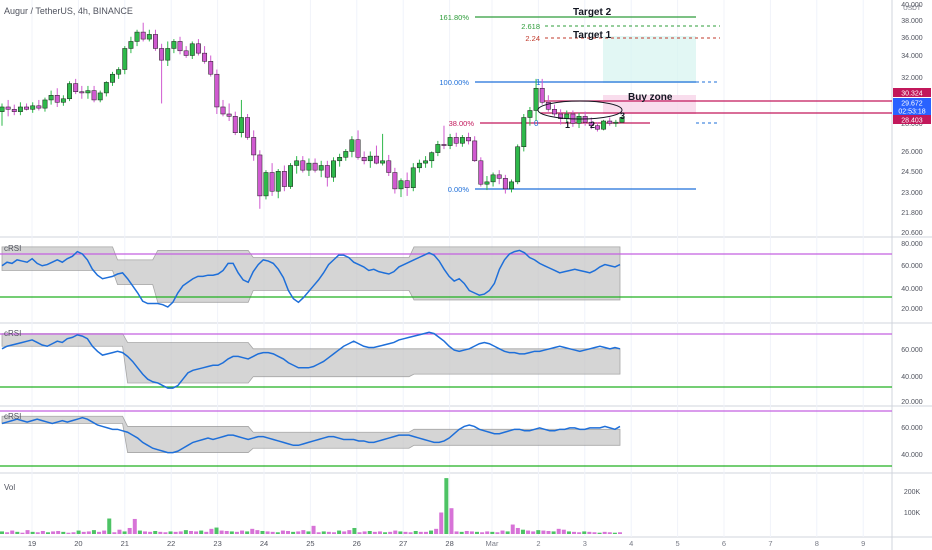 This screenshot has width=932, height=550. I want to click on price-tick-label: 32.000, so click(912, 78).